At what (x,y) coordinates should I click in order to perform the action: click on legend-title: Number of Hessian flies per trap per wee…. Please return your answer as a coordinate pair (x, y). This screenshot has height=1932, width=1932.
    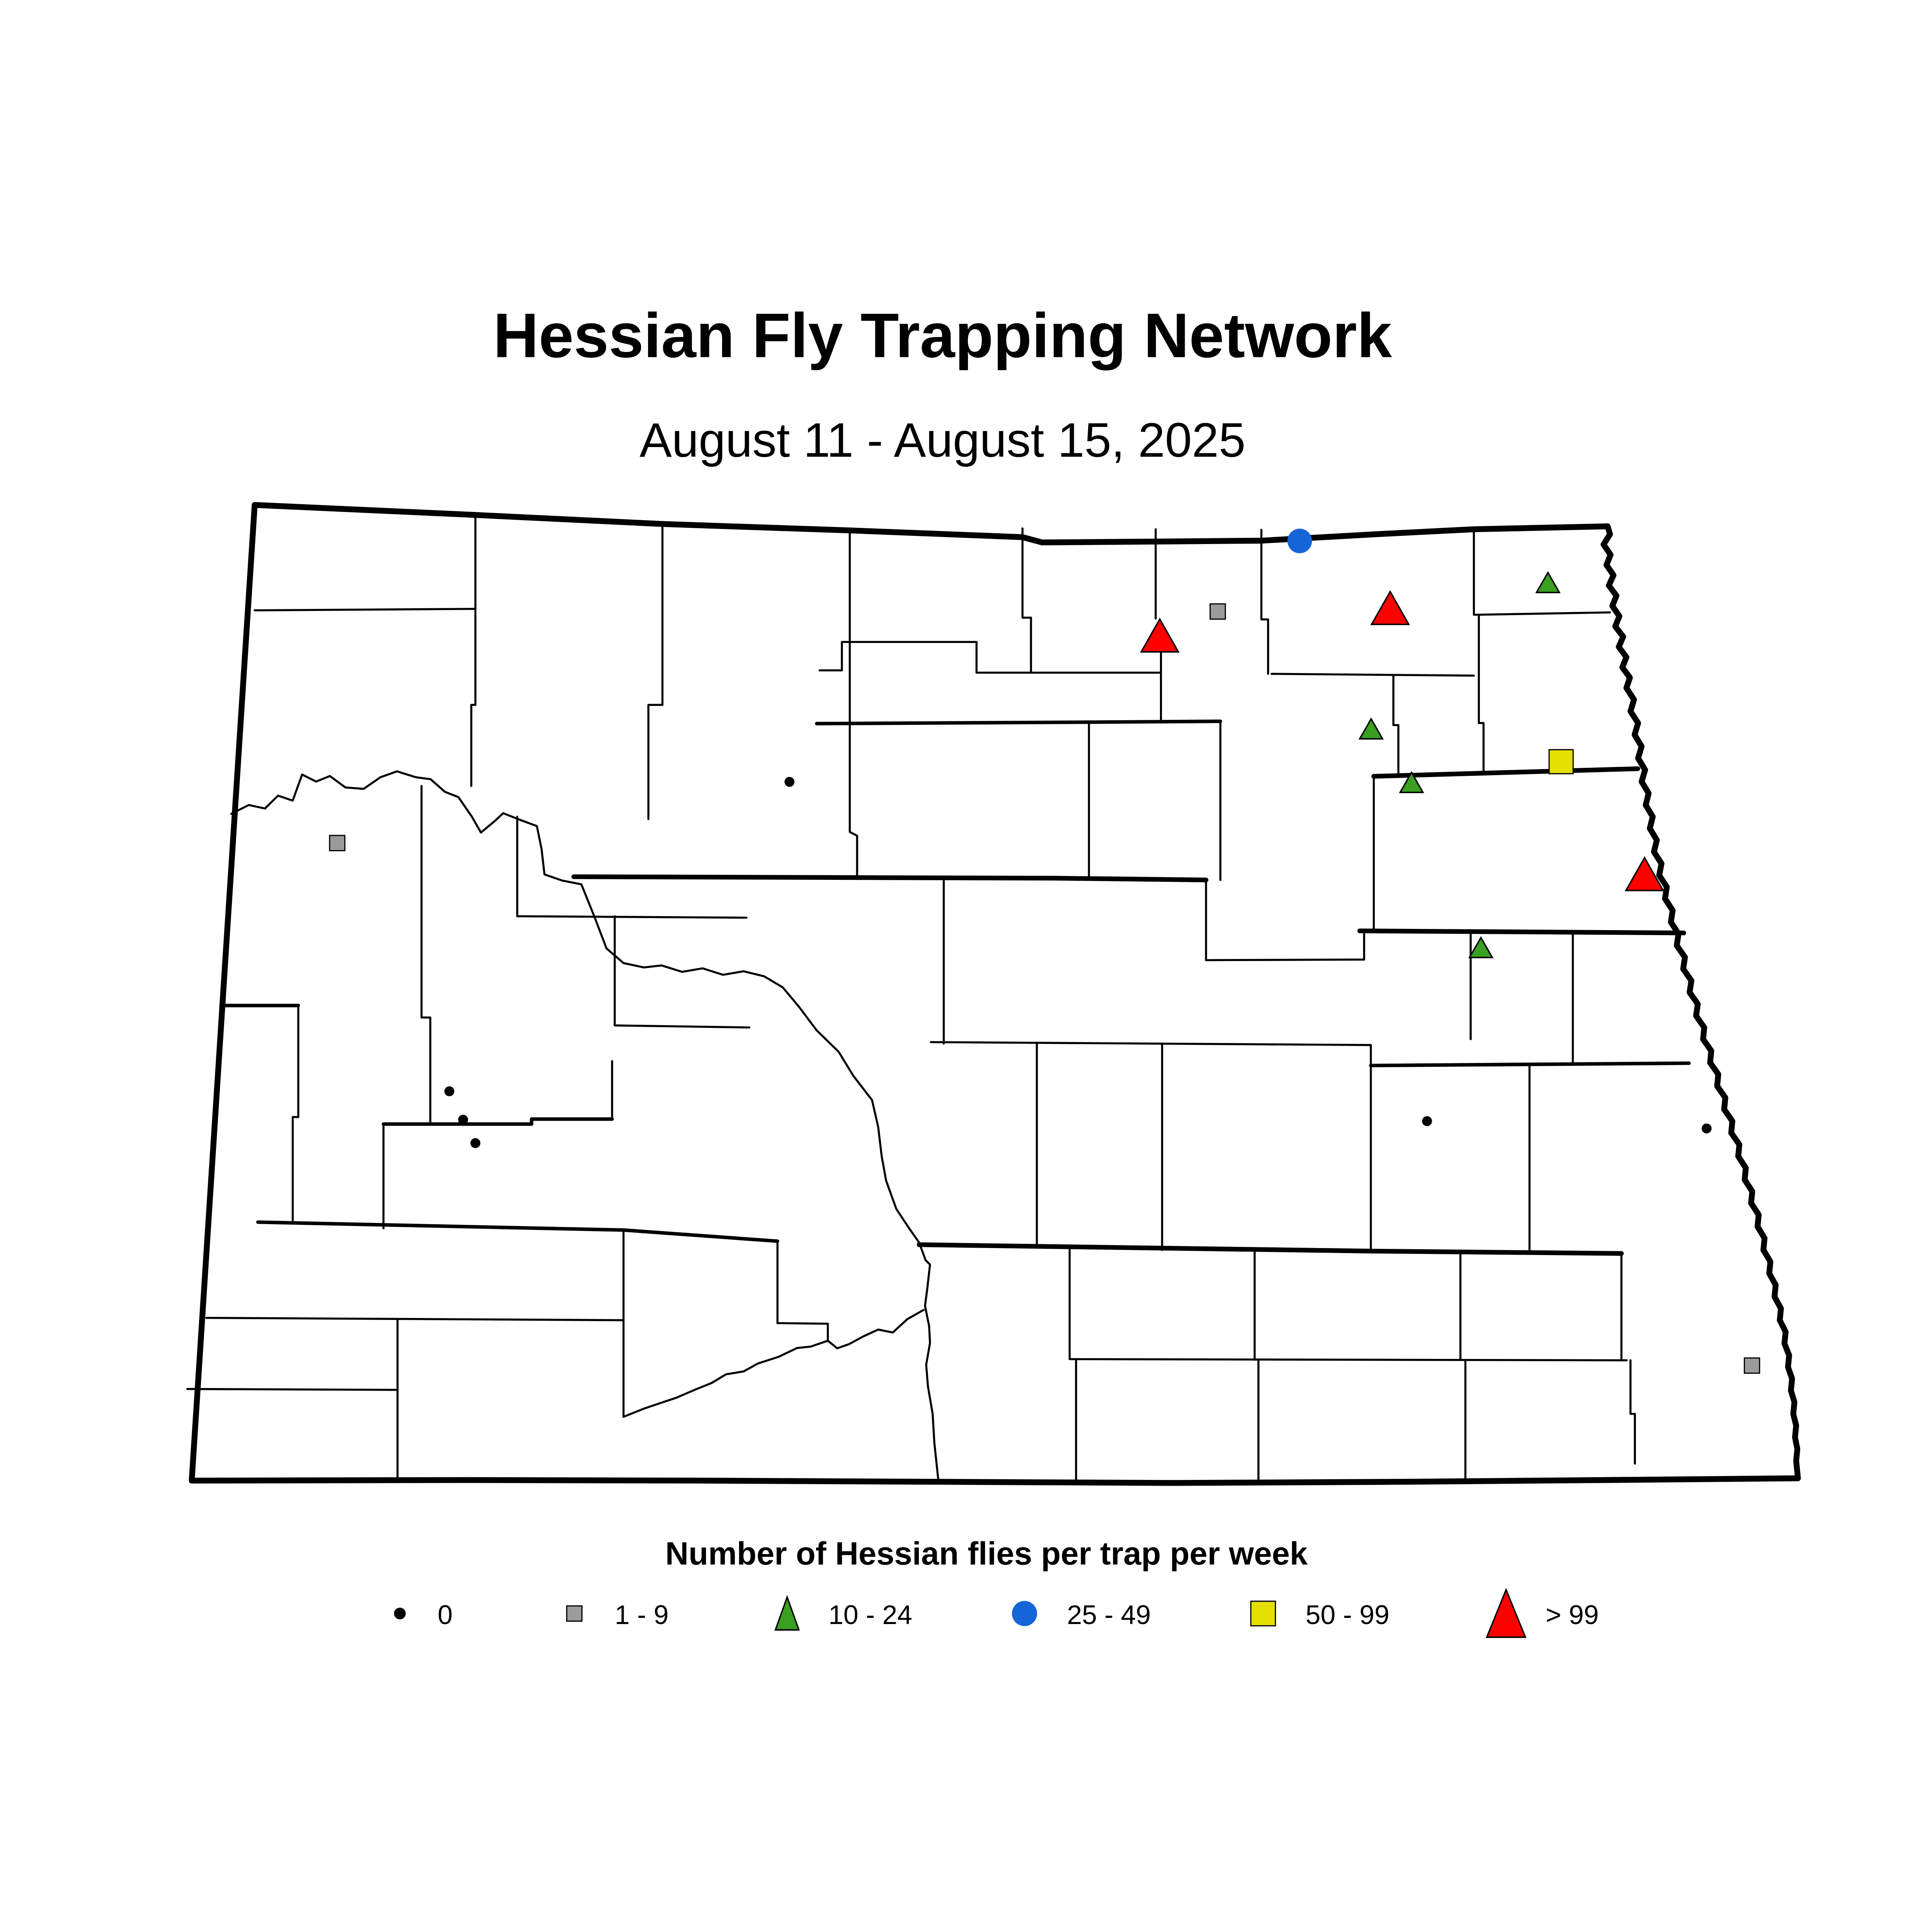
    Looking at the image, I should click on (986, 1554).